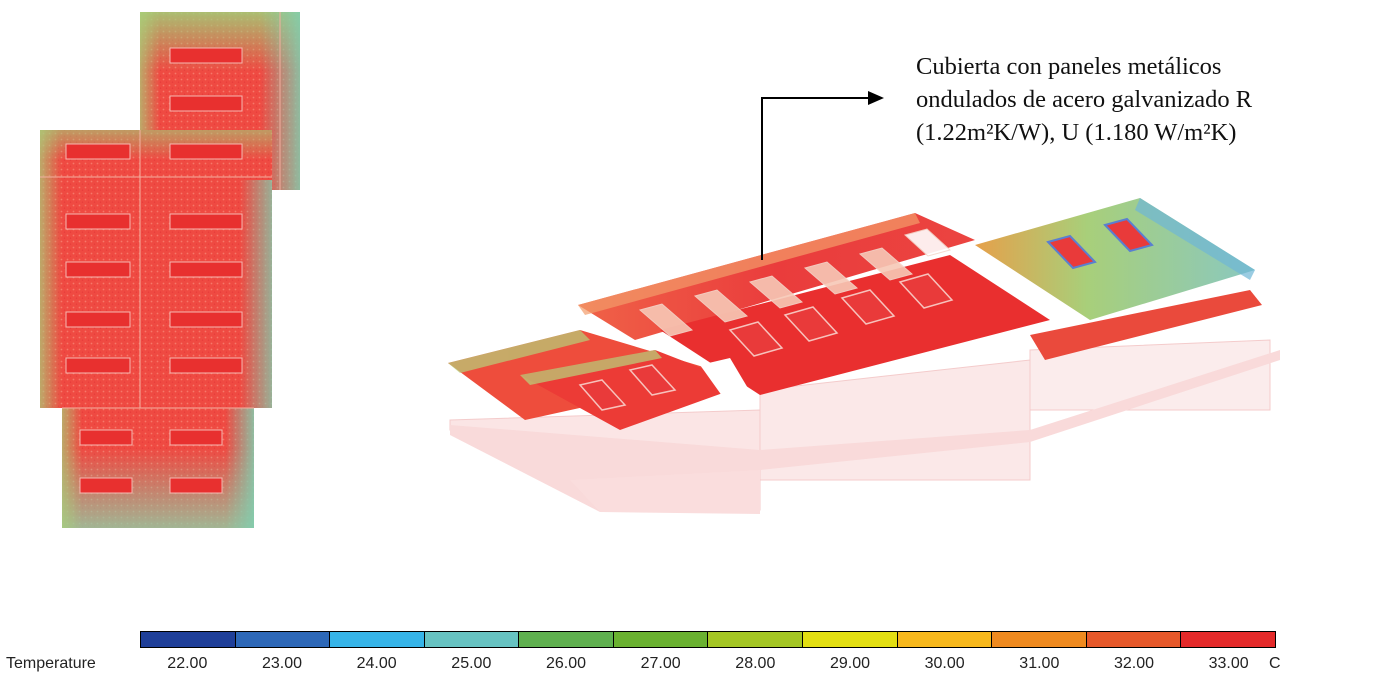  I want to click on legend-tick-label: 22.00, so click(187, 663).